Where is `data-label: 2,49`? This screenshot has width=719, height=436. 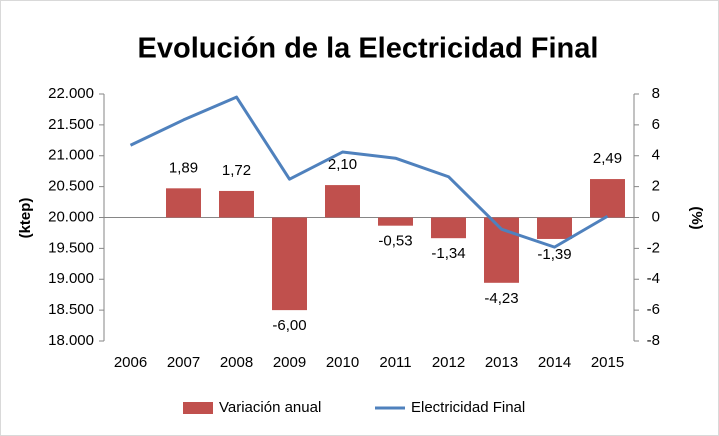
data-label: 2,49 is located at coordinates (607, 158).